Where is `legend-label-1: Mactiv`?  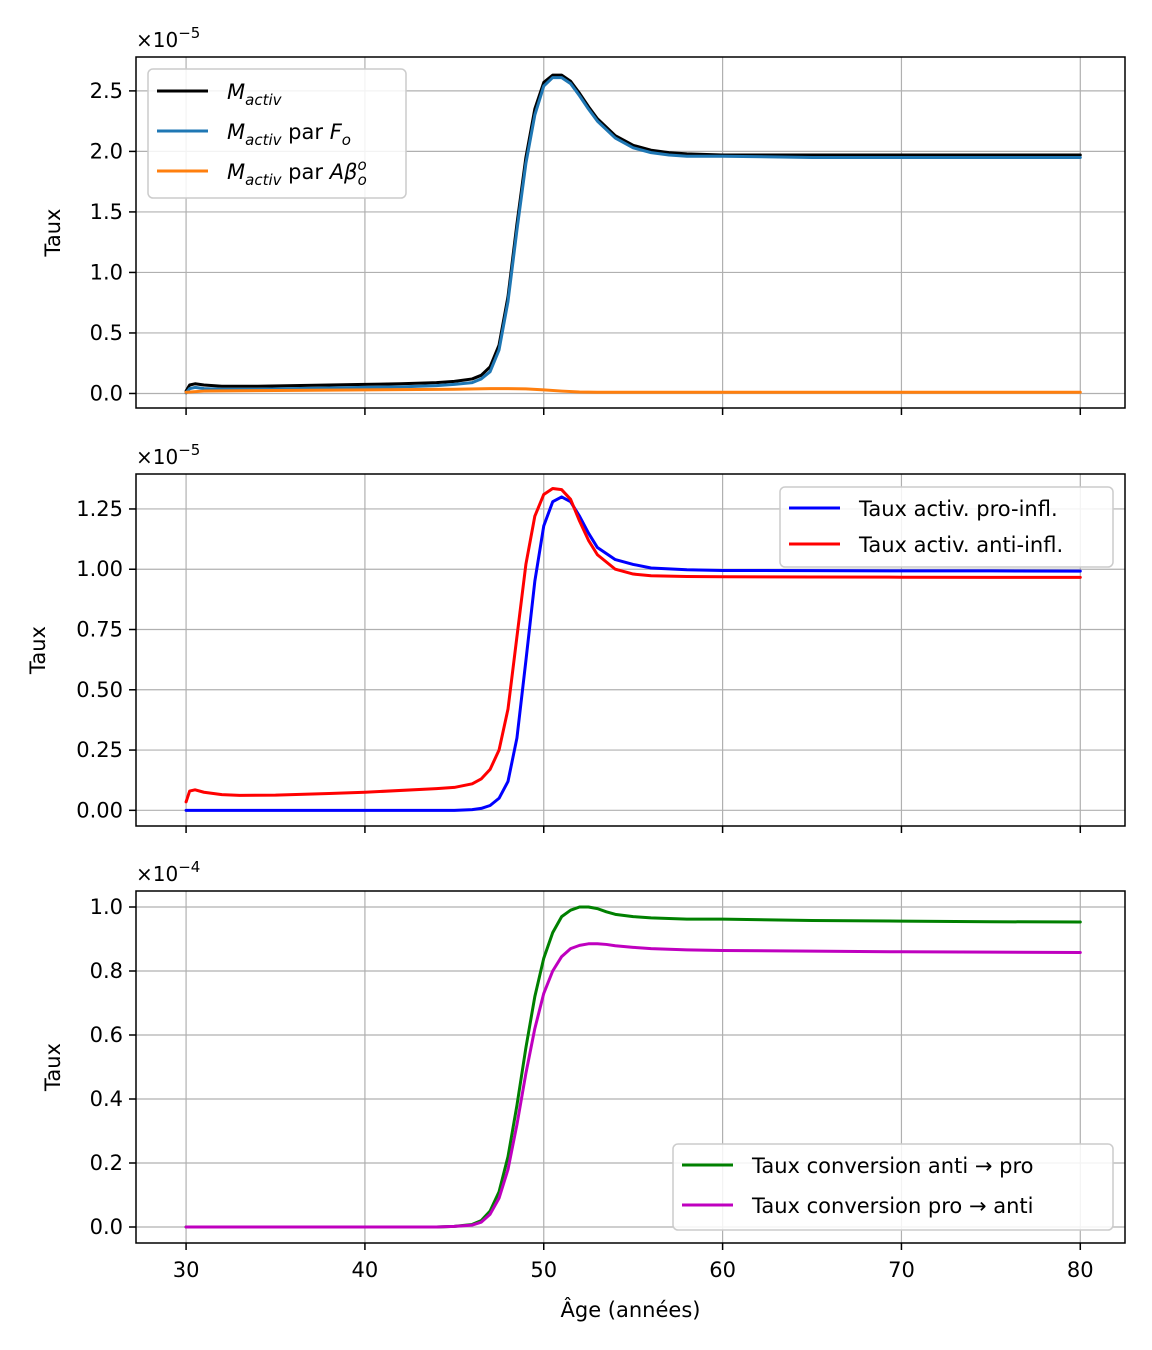 legend-label-1: Mactiv is located at coordinates (255, 94).